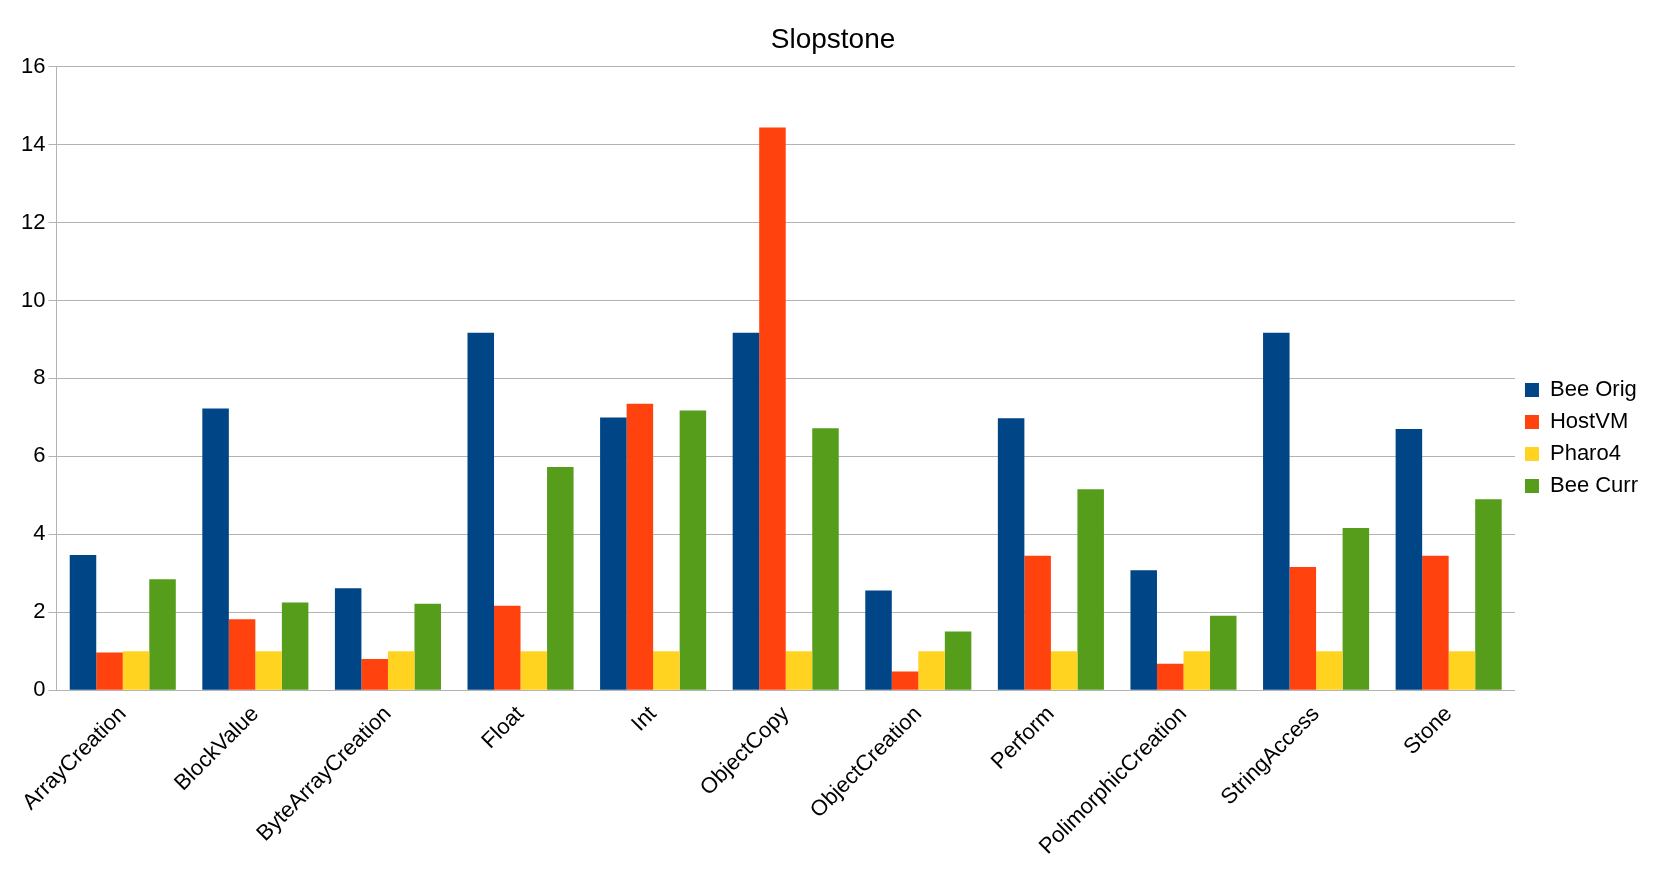  Describe the element at coordinates (833, 38) in the screenshot. I see `chart-title: Slopstone` at that location.